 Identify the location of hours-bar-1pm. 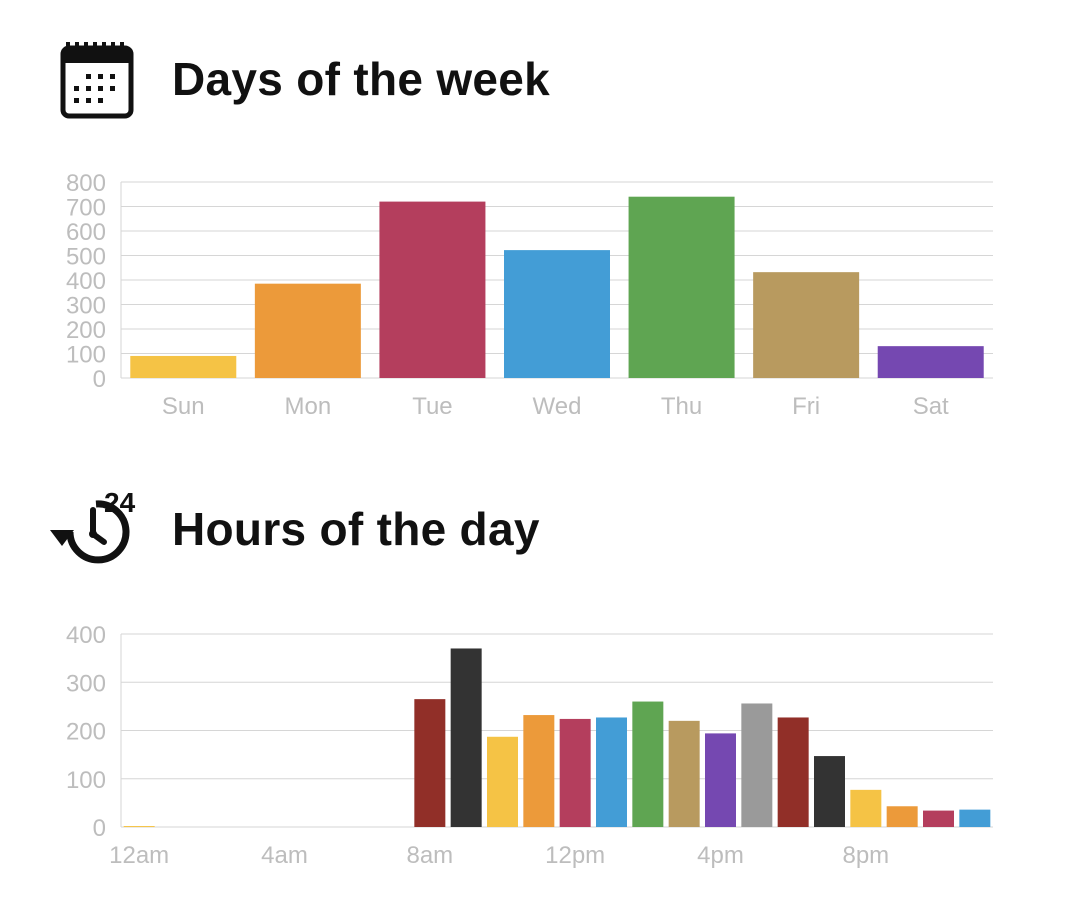
(611, 772).